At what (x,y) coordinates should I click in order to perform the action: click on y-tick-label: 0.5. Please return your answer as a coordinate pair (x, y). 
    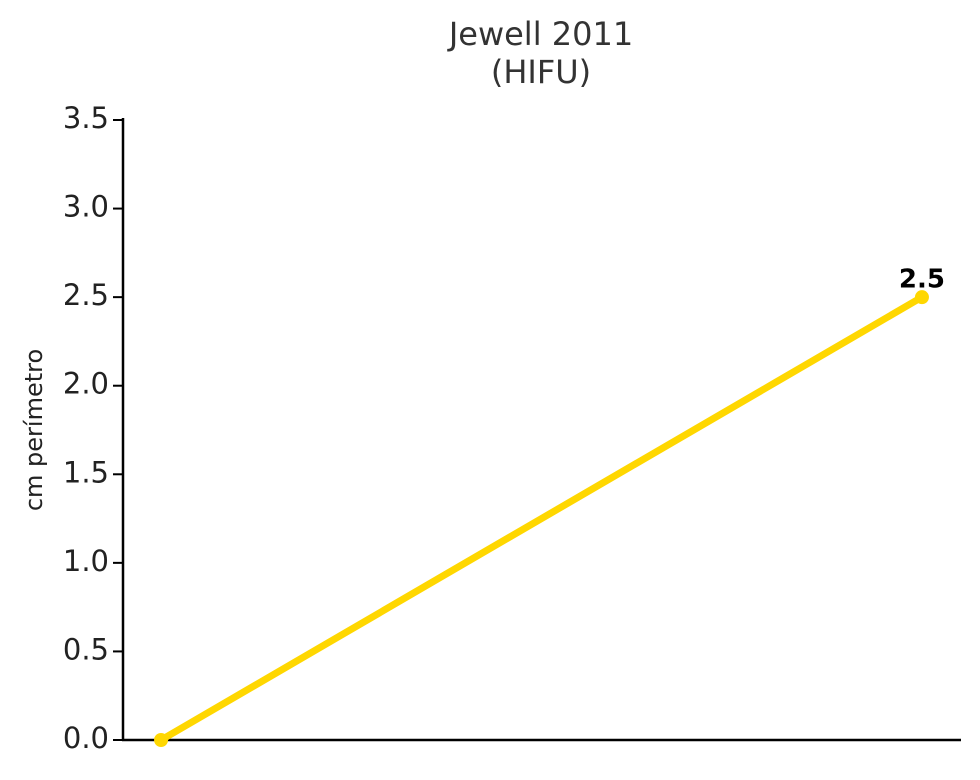
    Looking at the image, I should click on (86, 649).